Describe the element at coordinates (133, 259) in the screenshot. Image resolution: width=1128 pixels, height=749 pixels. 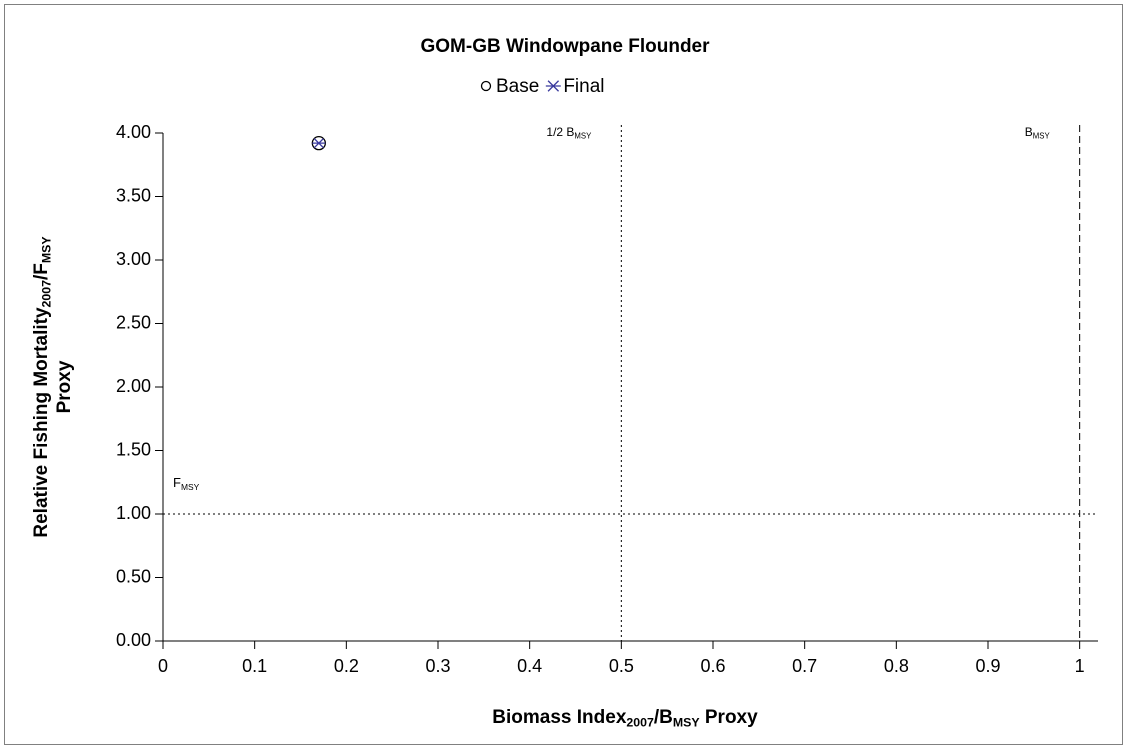
I see `y-tick-label: 3.00` at that location.